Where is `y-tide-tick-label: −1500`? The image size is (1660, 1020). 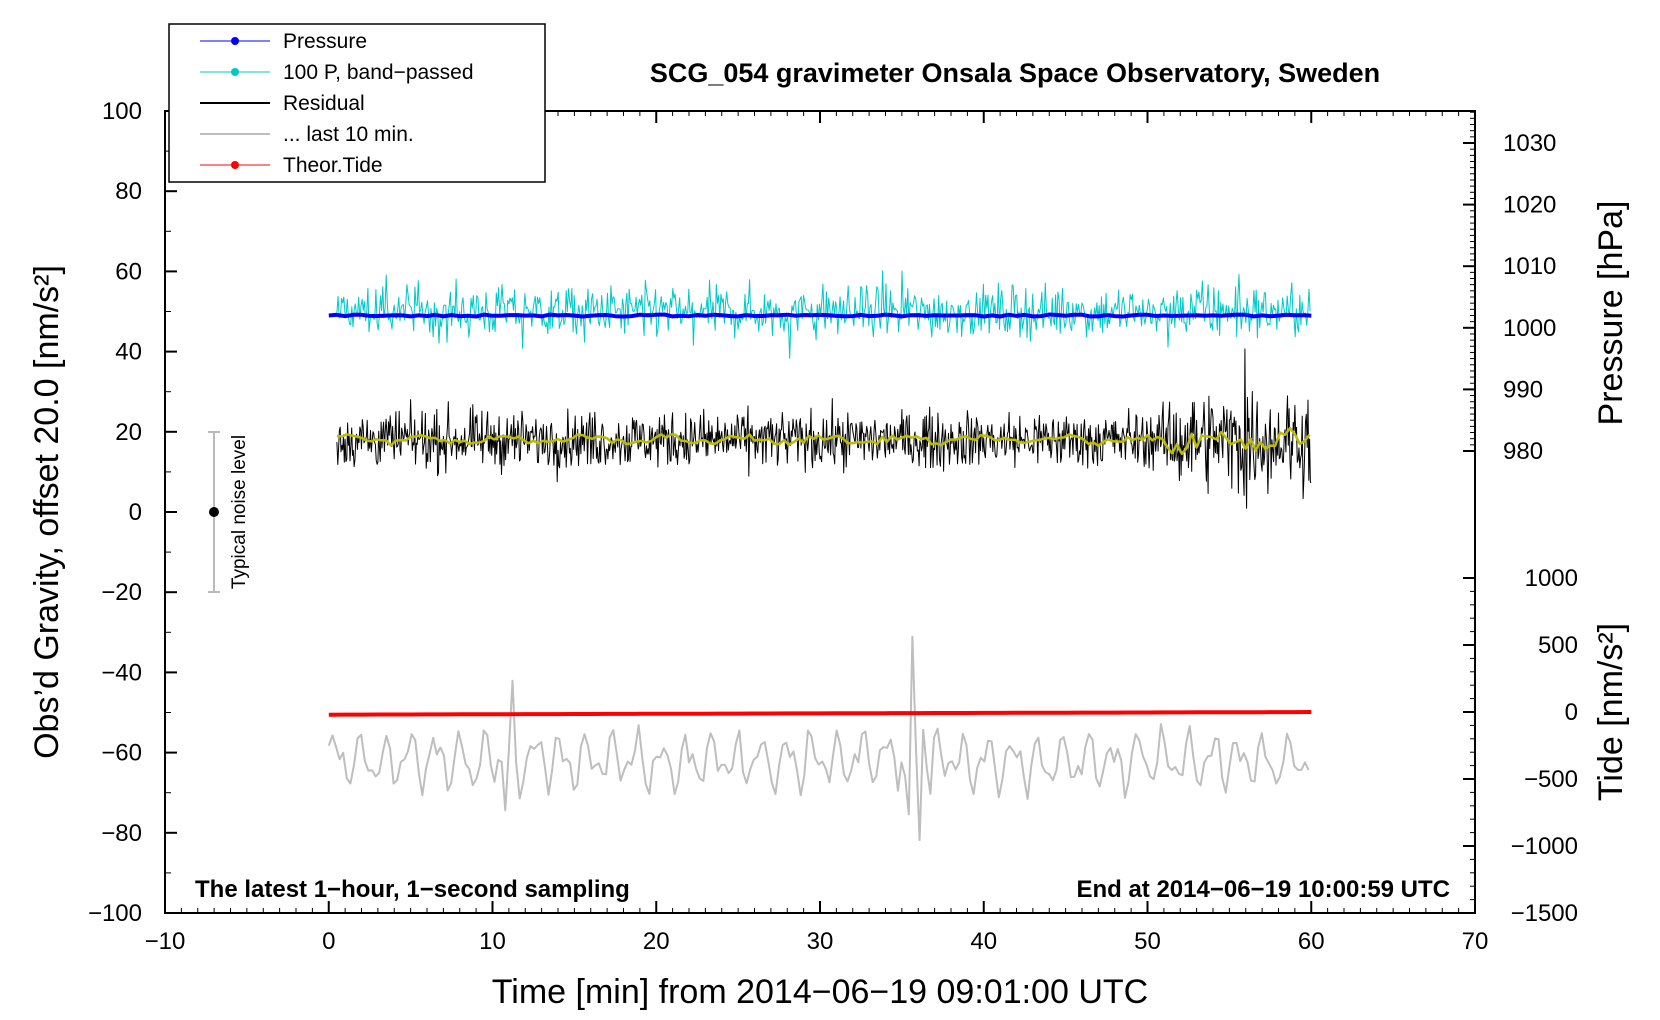 y-tide-tick-label: −1500 is located at coordinates (1544, 913).